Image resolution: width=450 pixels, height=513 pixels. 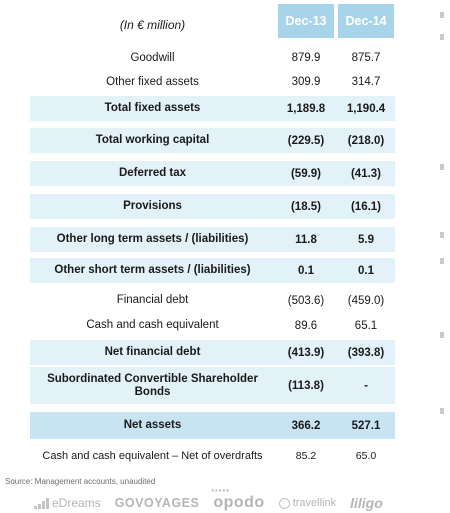 What do you see at coordinates (306, 385) in the screenshot?
I see `row-value-dec13: (113.8)` at bounding box center [306, 385].